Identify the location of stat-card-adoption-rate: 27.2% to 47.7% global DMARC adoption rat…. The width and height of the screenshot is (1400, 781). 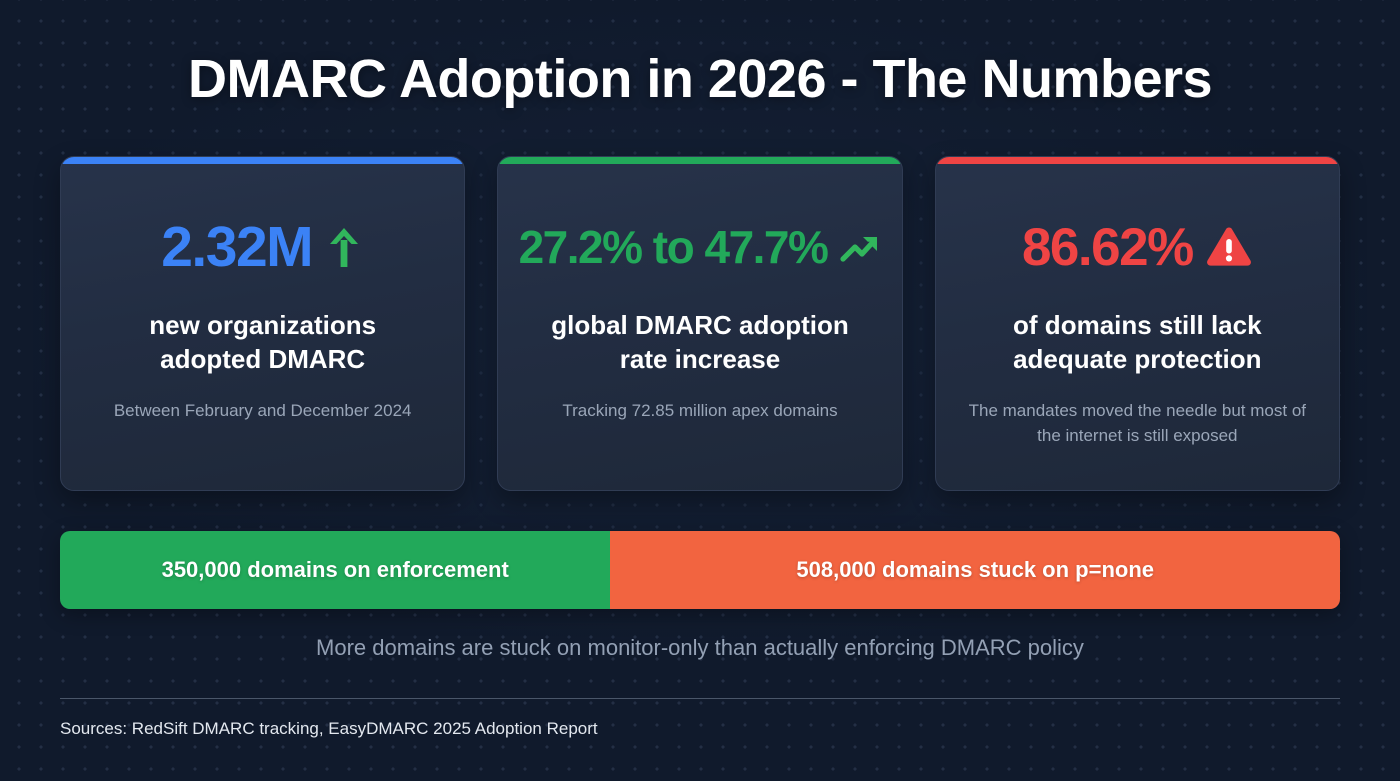
(700, 324).